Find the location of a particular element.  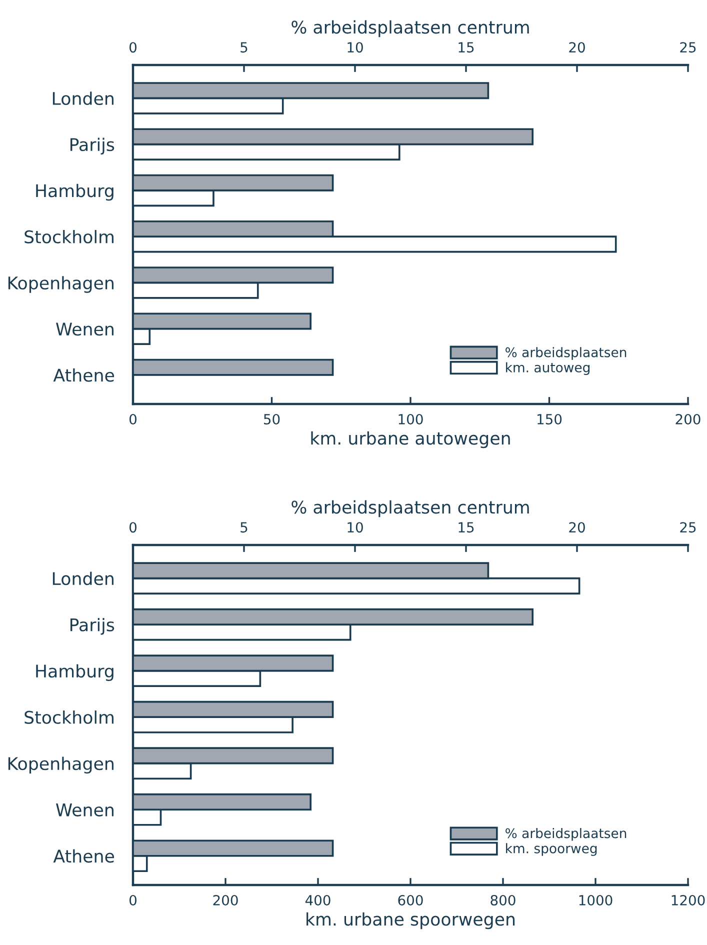

x-tick-label: 150 is located at coordinates (550, 419).